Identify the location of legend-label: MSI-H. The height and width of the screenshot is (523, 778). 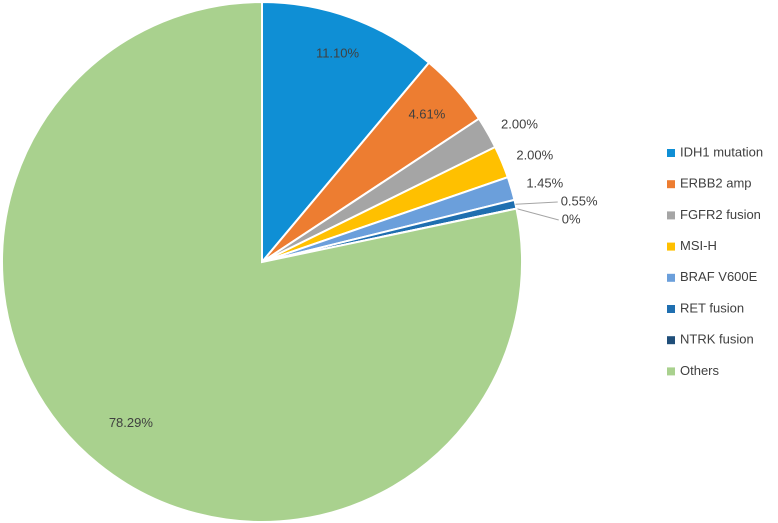
(698, 245).